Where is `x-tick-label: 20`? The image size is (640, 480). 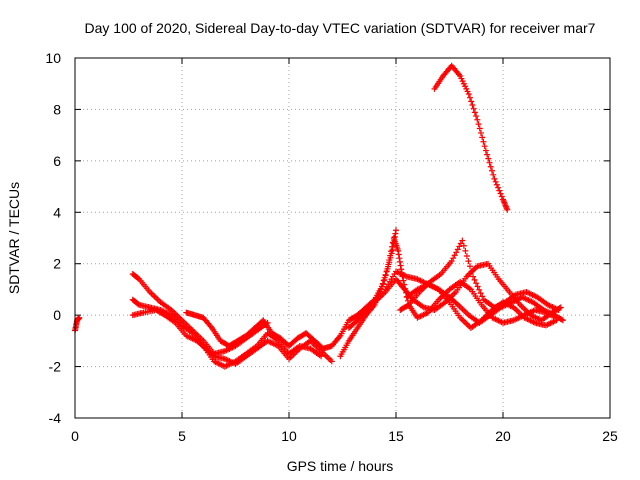
x-tick-label: 20 is located at coordinates (503, 436).